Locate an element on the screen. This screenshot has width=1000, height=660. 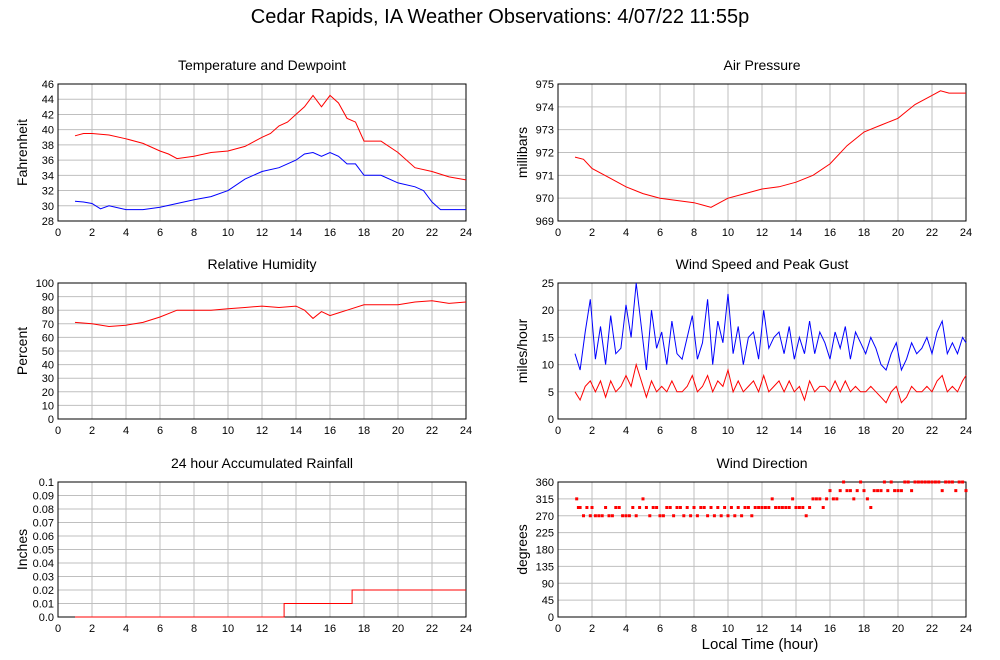
y-axis-label: Percent is located at coordinates (22, 351).